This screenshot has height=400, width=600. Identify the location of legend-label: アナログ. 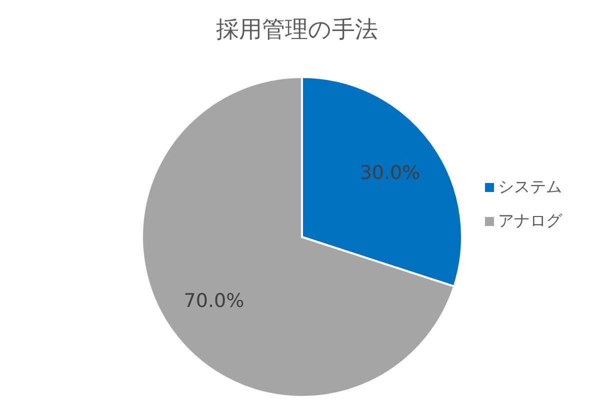
(530, 220).